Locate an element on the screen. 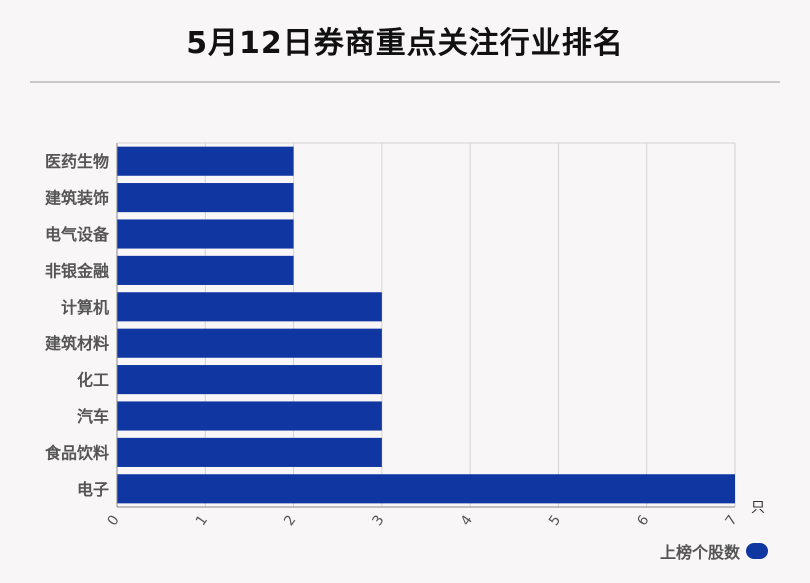  x-tick-label-1: 1 is located at coordinates (202, 520).